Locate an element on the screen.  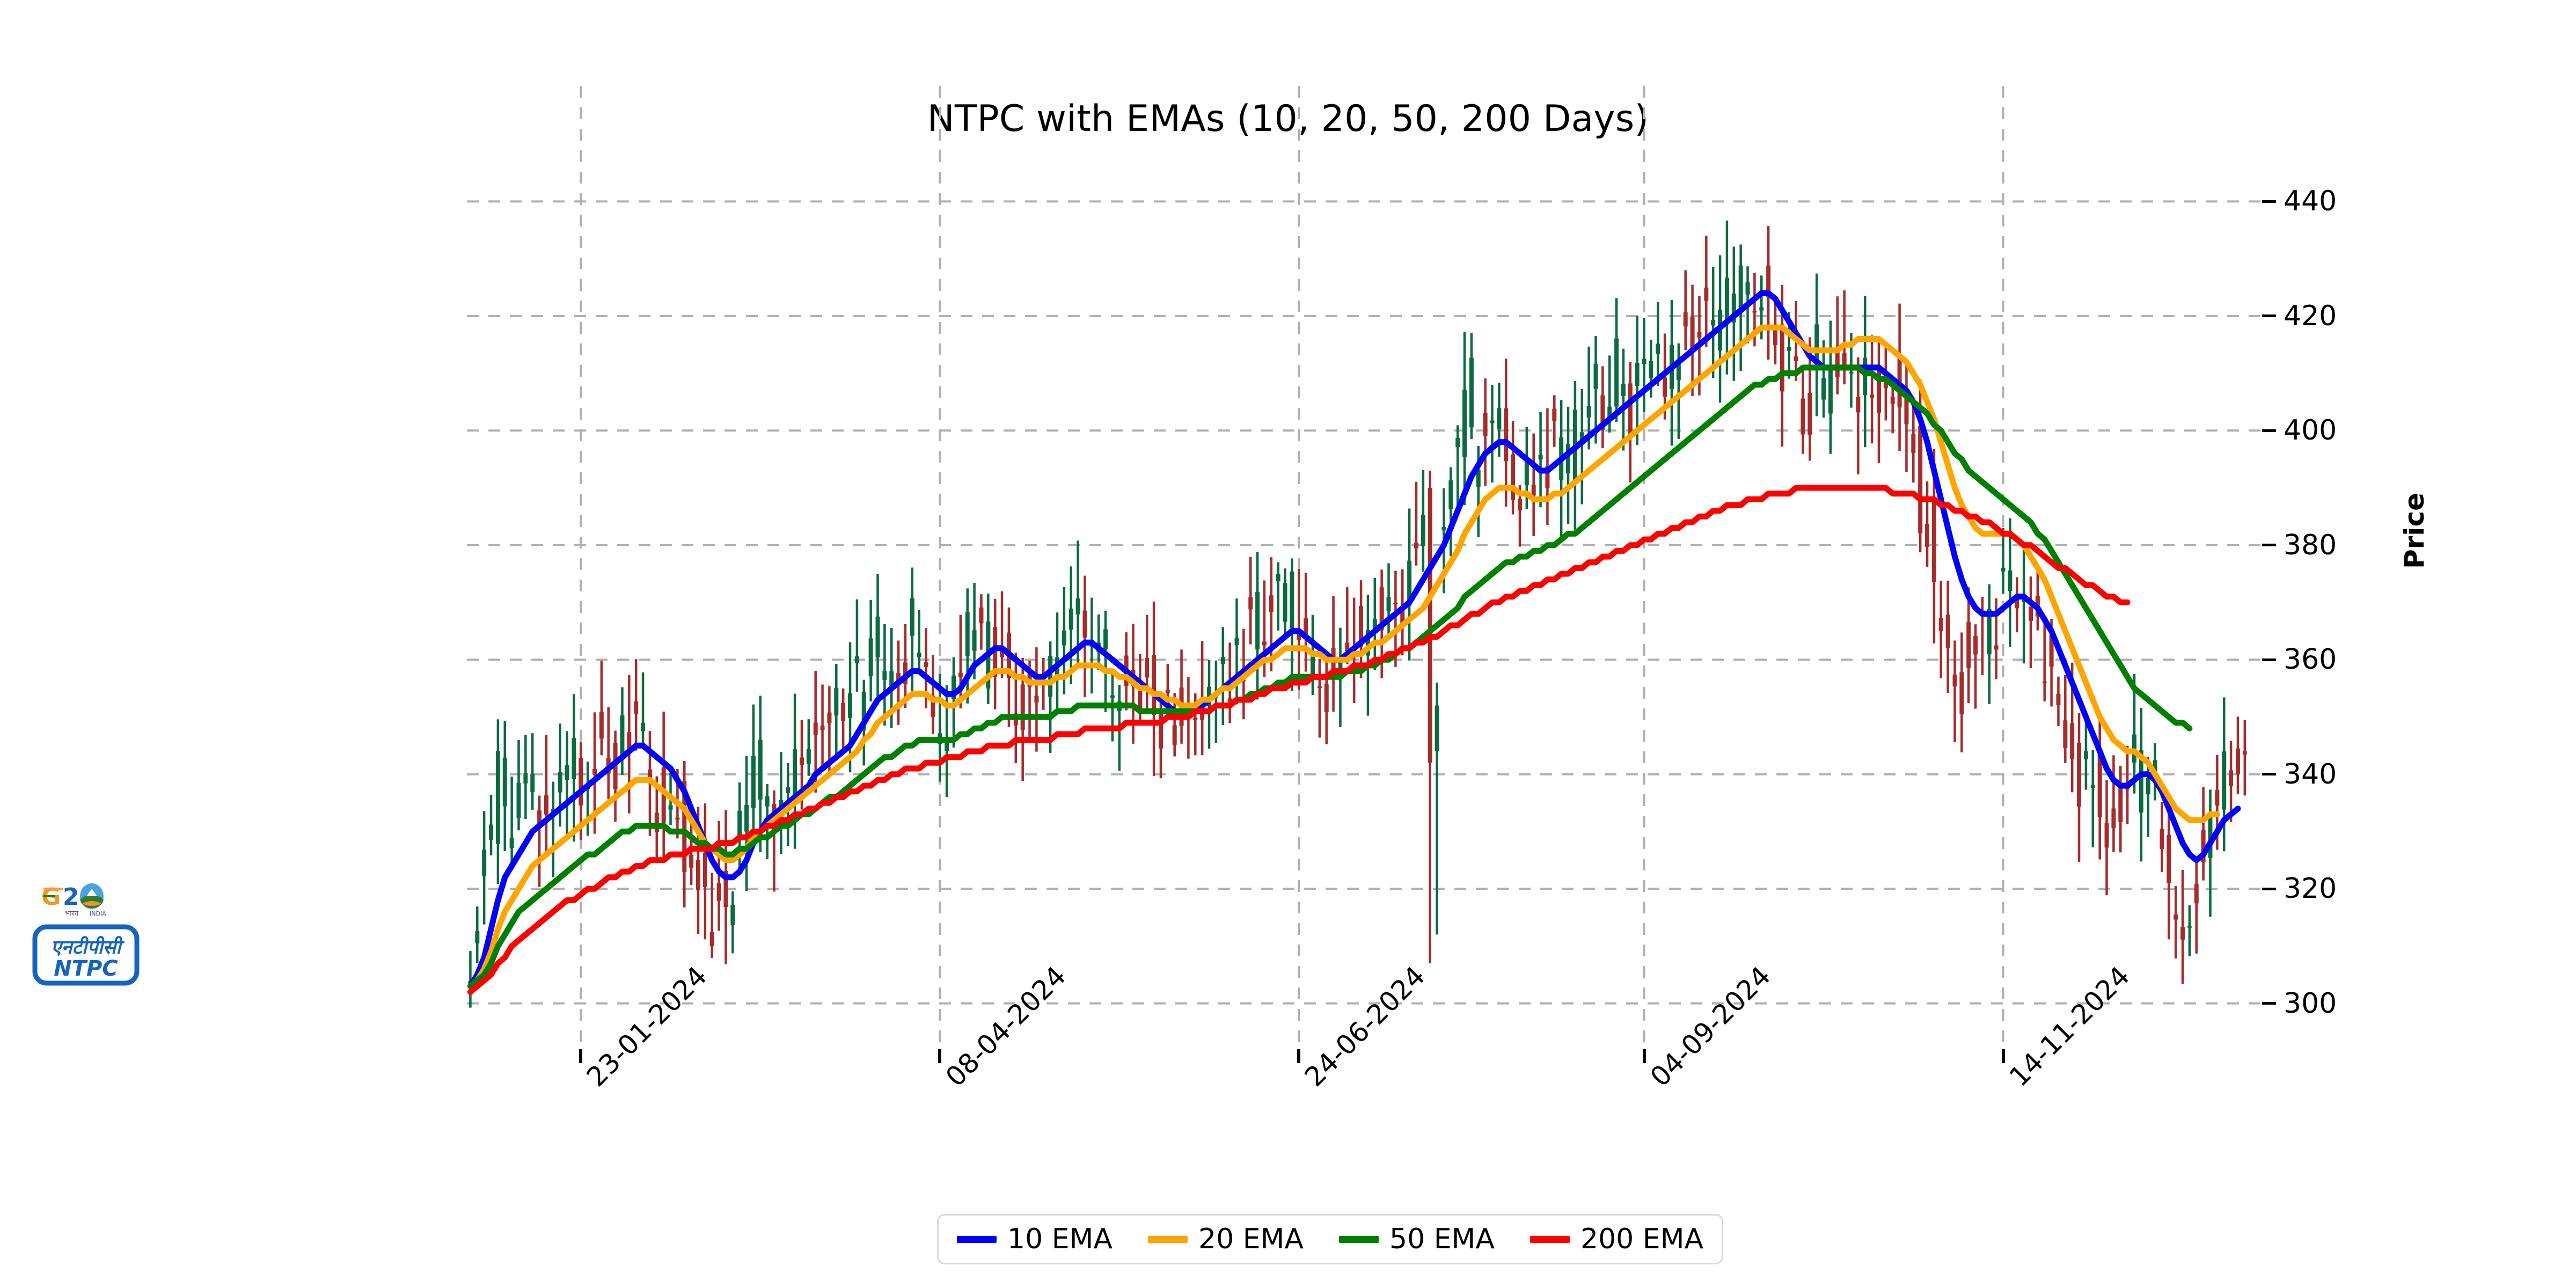
y-axis-tick: 360 is located at coordinates (2299, 659).